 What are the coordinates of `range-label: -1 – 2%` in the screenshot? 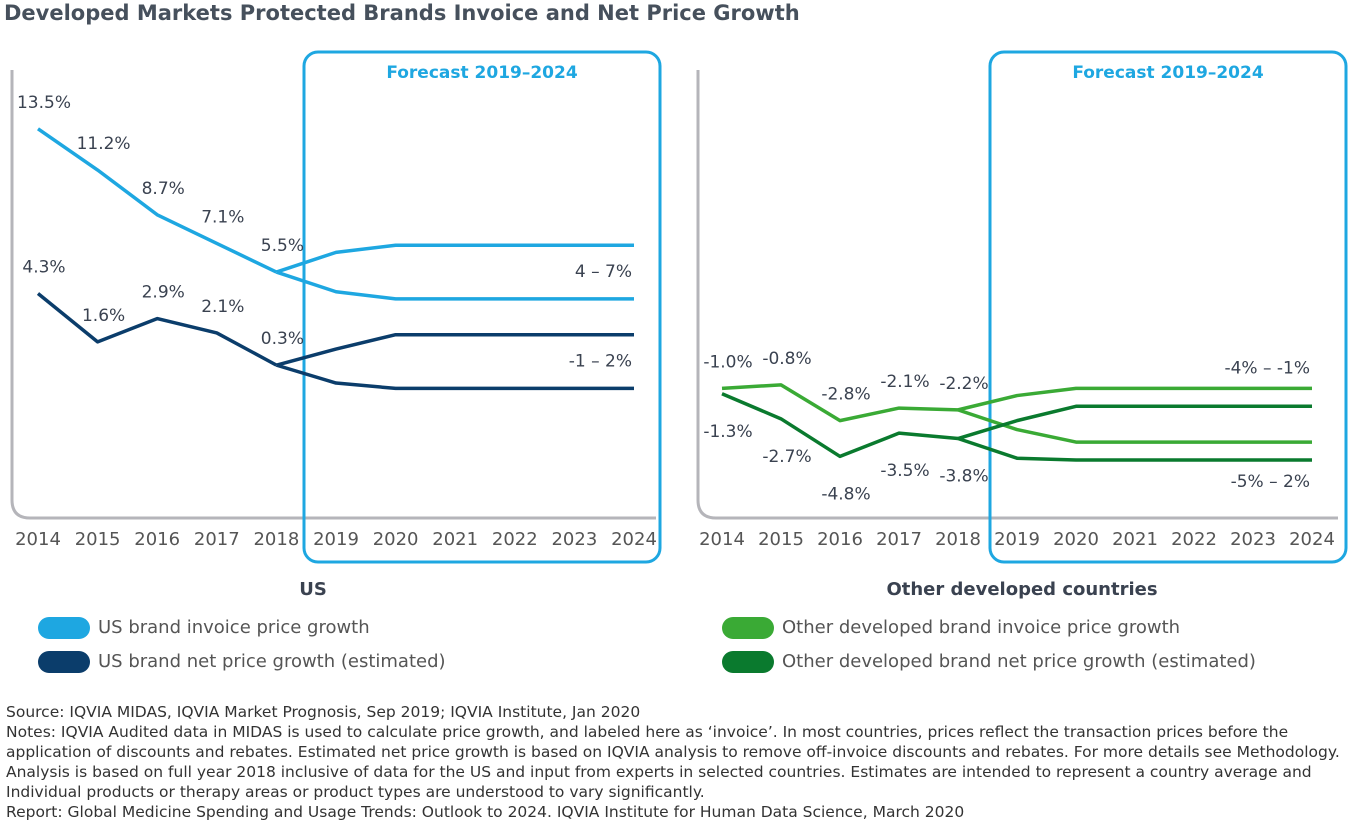 It's located at (600, 362).